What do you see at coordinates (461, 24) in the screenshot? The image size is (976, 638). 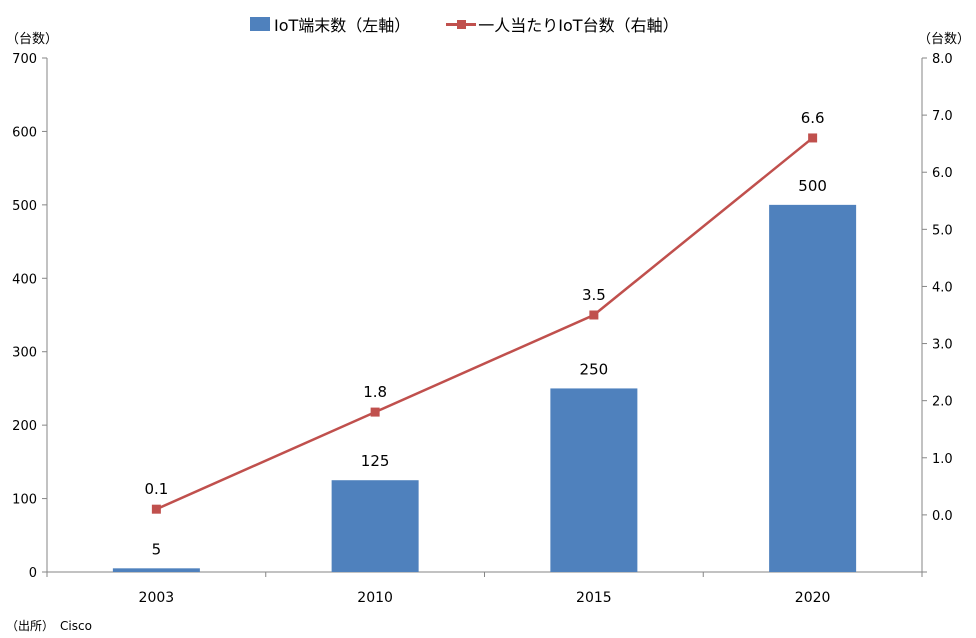 I see `legend-line-swatch` at bounding box center [461, 24].